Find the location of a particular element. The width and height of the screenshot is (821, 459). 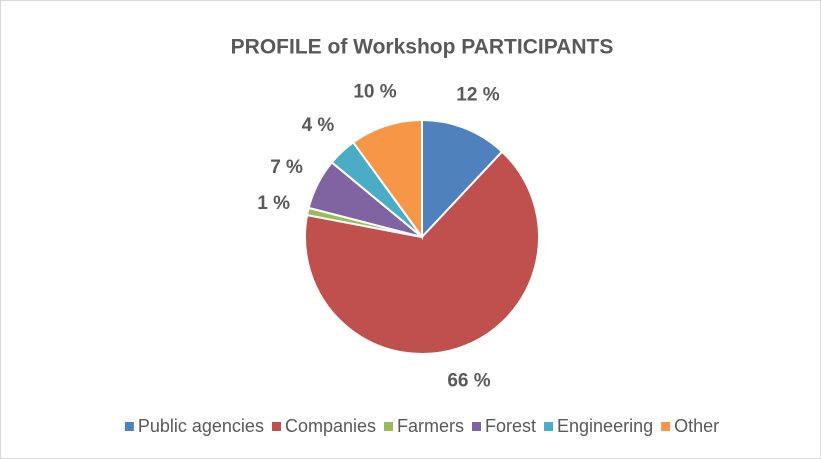

data-label: 7 % is located at coordinates (286, 167).